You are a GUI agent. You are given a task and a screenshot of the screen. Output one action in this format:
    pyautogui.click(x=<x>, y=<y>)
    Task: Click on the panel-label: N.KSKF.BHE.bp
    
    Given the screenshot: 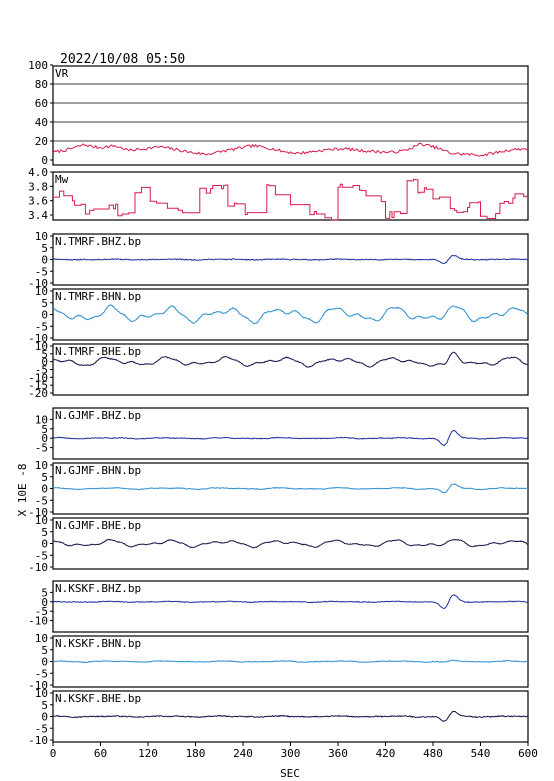 What is the action you would take?
    pyautogui.click(x=98, y=698)
    